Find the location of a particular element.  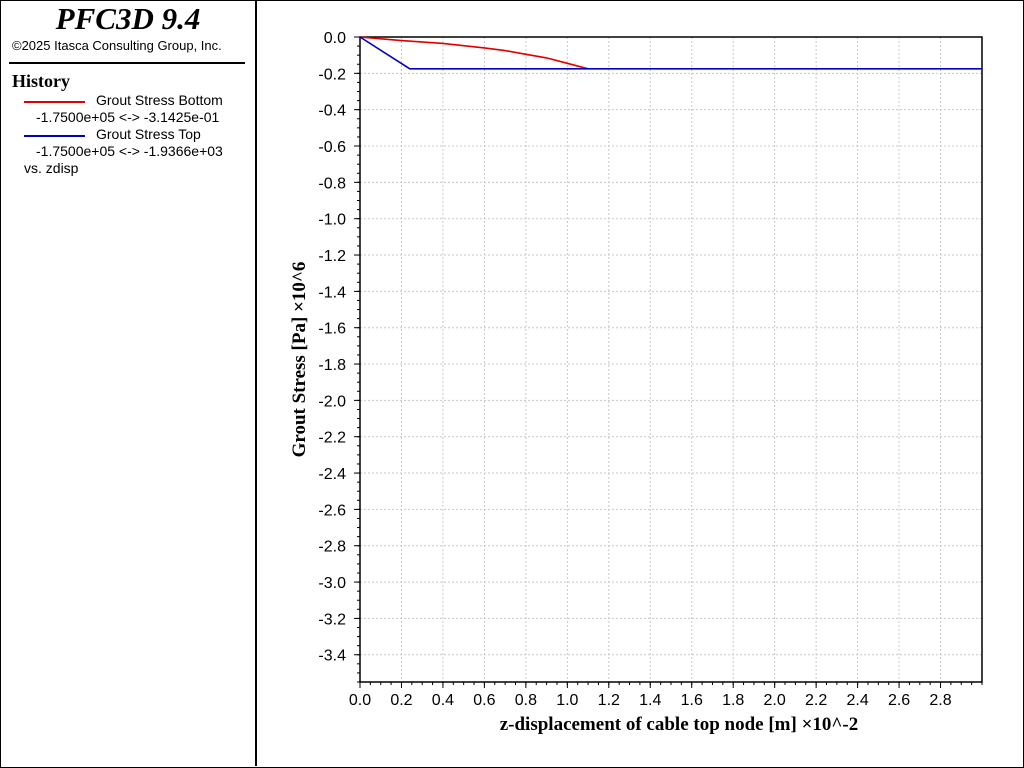

y-tick-label: -3.2 is located at coordinates (332, 619).